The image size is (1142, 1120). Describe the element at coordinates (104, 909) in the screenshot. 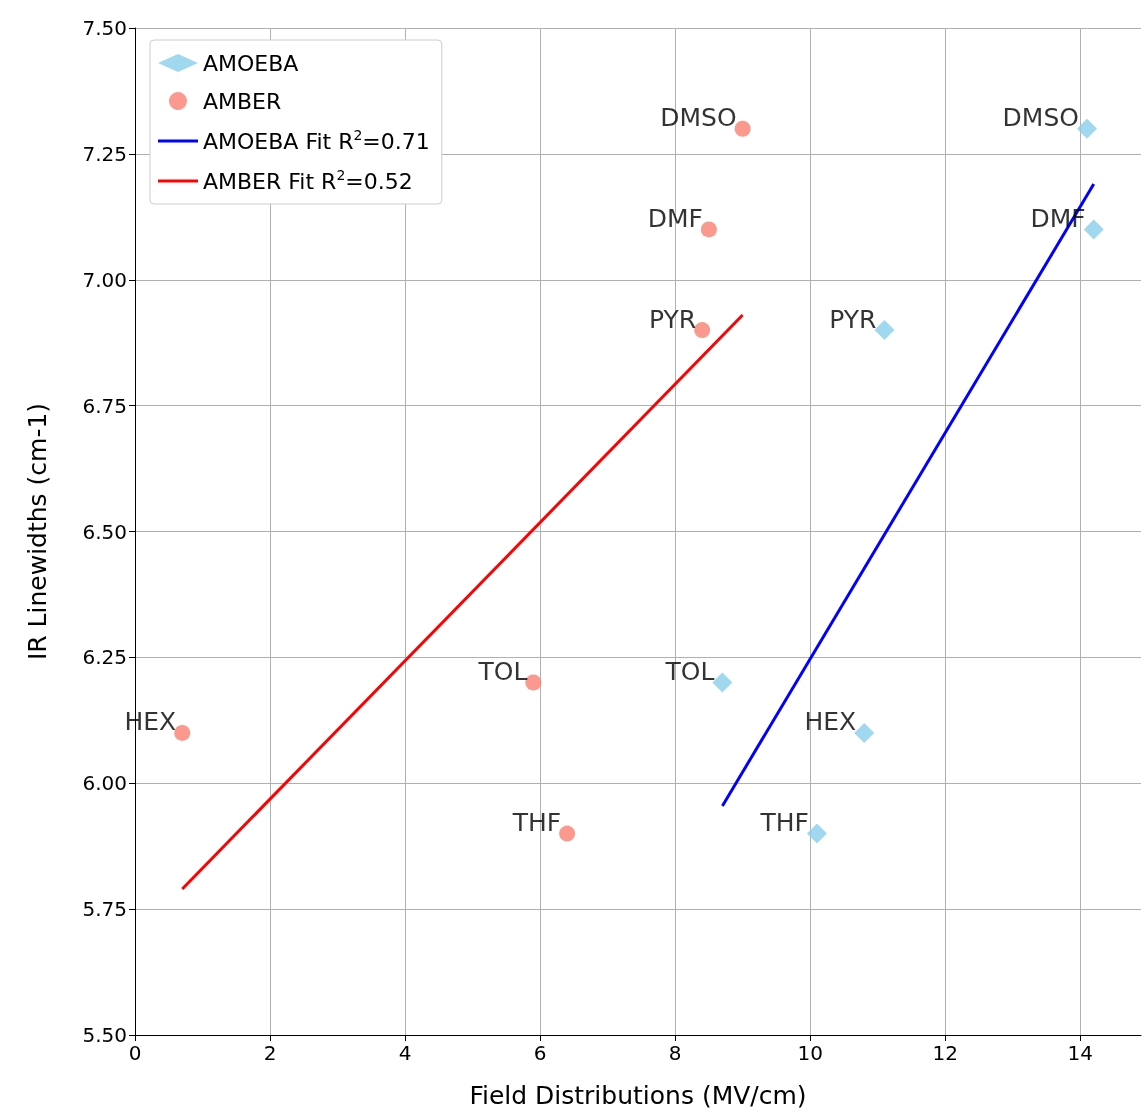

I see `y-tick-label: 5.75` at that location.